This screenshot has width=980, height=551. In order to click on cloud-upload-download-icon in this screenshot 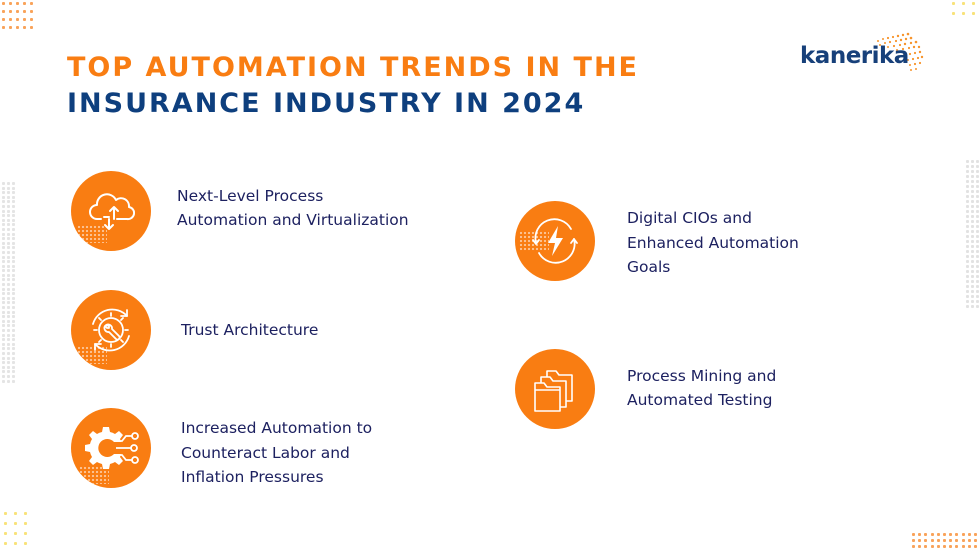, I will do `click(112, 211)`.